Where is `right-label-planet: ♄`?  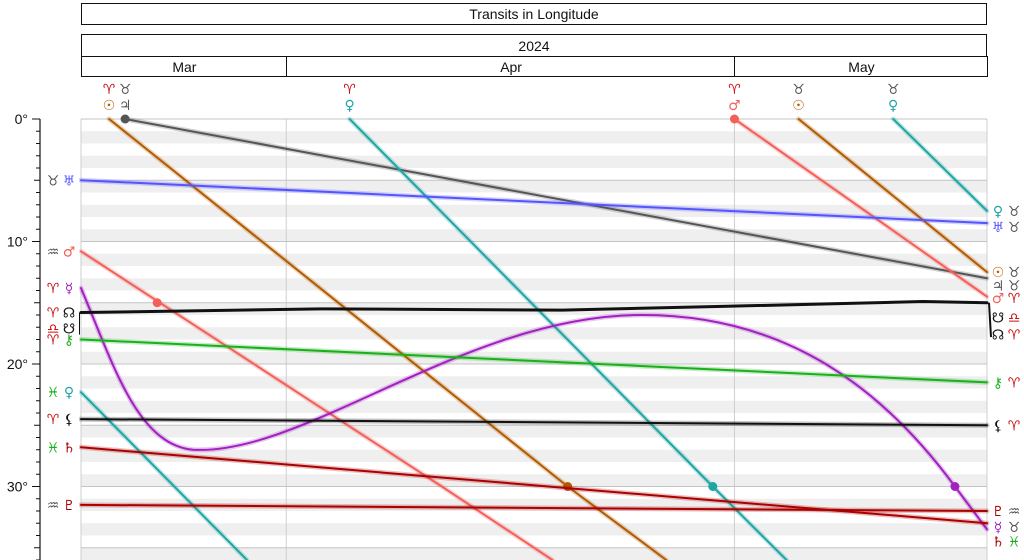 right-label-planet: ♄ is located at coordinates (998, 543).